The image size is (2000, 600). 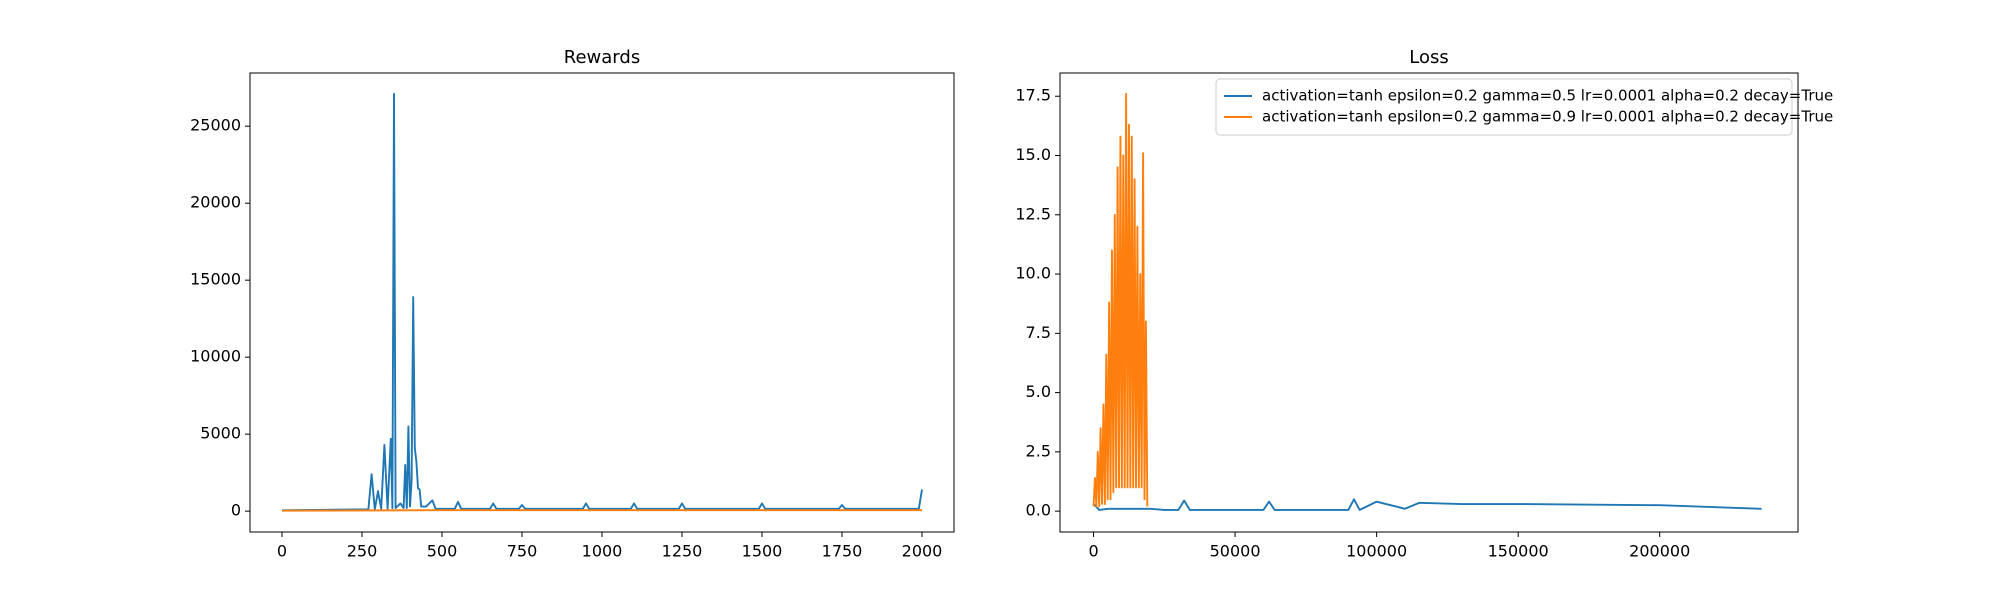 What do you see at coordinates (1038, 391) in the screenshot?
I see `y-tick-label: 5.0` at bounding box center [1038, 391].